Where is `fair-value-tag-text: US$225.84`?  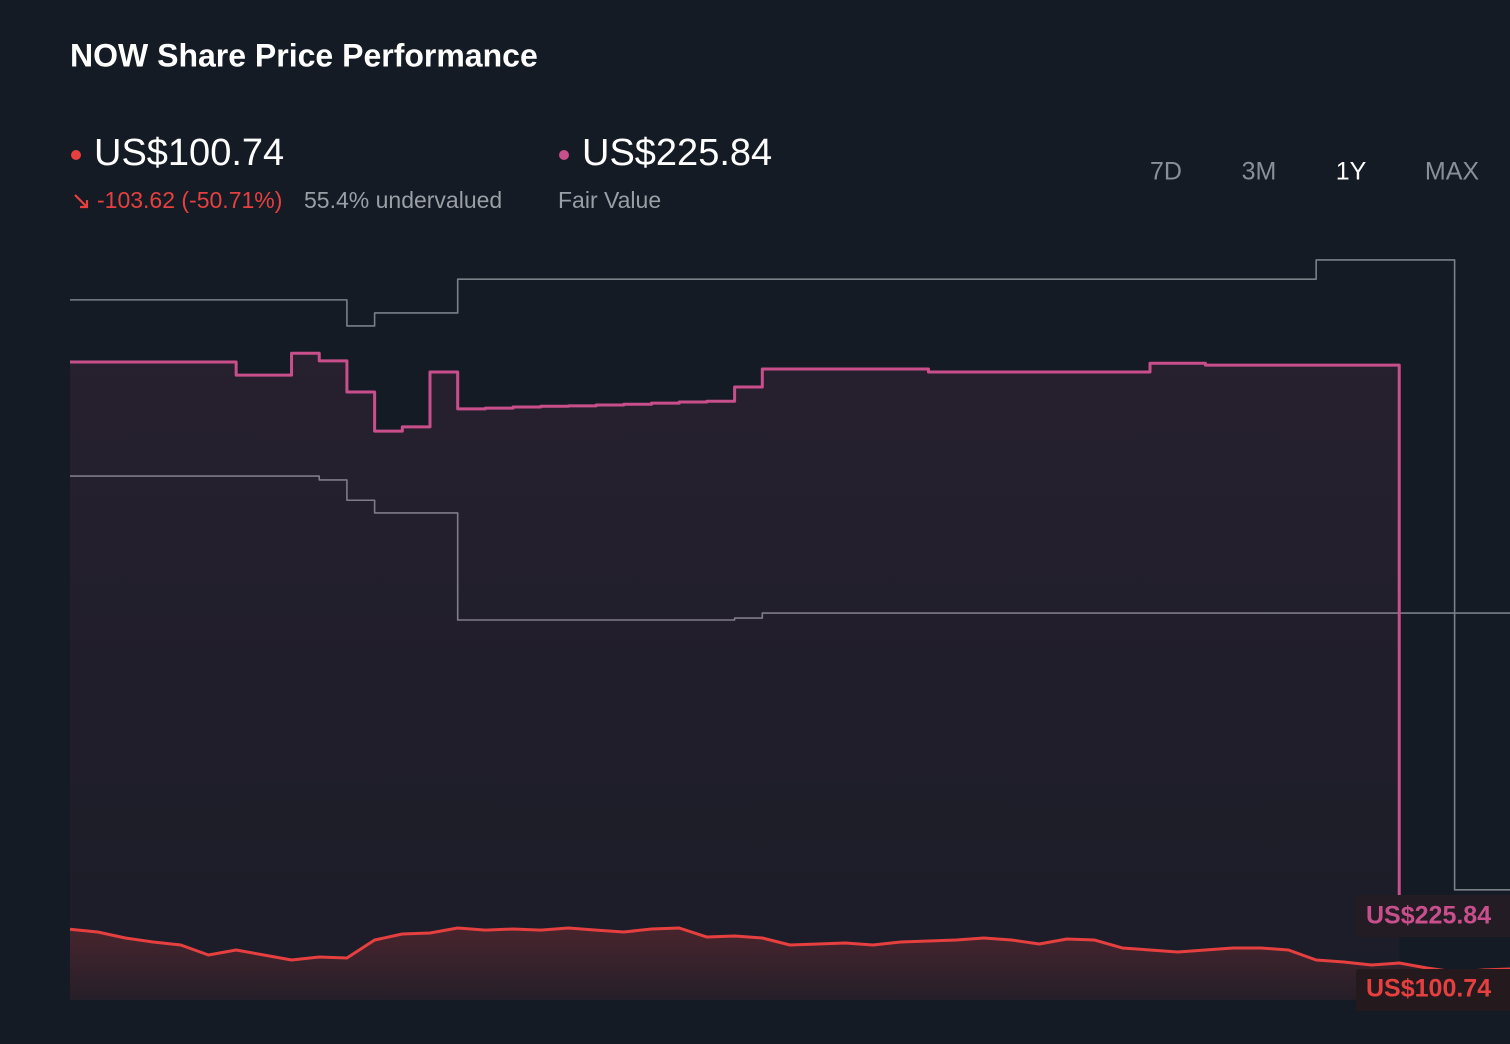
fair-value-tag-text: US$225.84 is located at coordinates (1428, 916).